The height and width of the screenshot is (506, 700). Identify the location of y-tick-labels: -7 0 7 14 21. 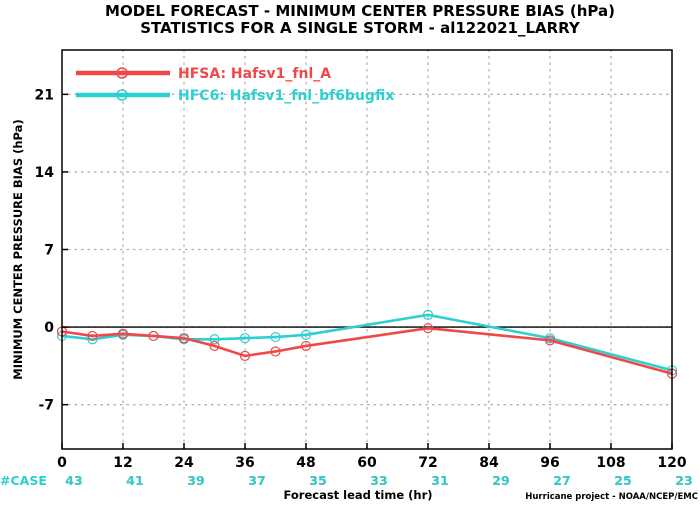
(51, 250).